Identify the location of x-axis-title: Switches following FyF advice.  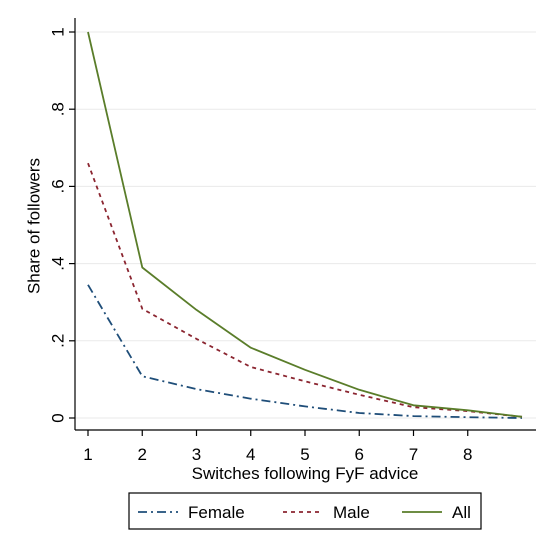
(305, 473).